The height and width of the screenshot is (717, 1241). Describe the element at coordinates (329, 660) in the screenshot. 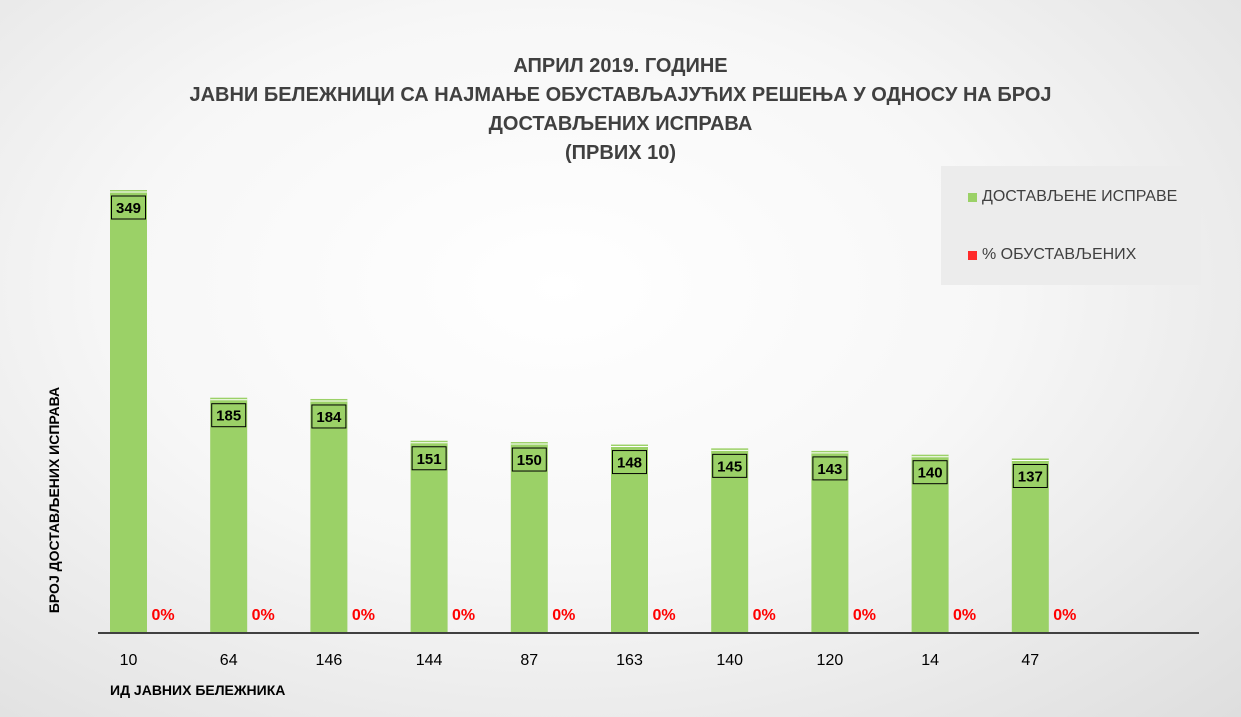

I see `x-tick-label: 146` at that location.